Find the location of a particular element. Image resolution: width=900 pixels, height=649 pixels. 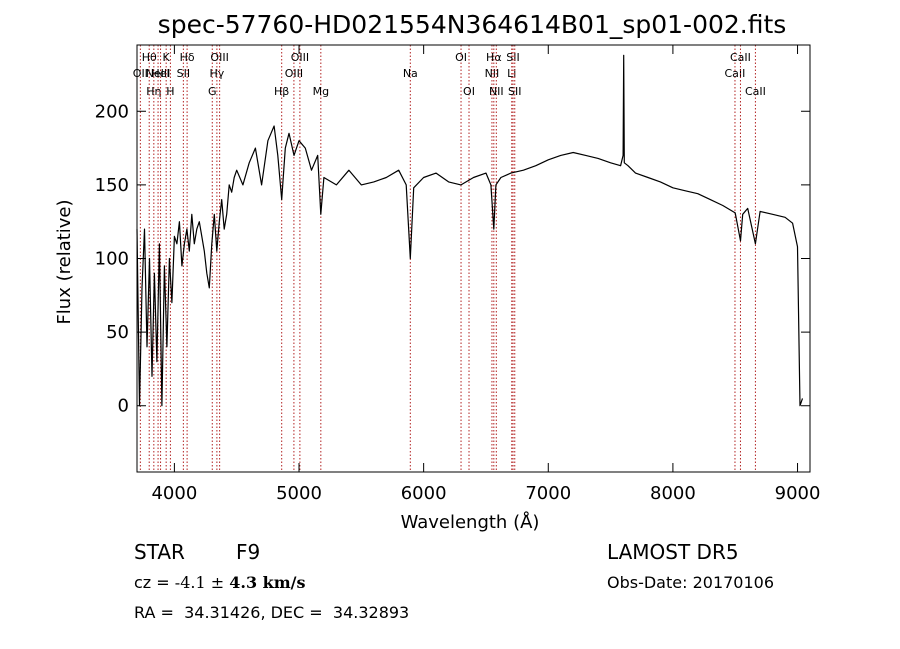

obs-date-value: 20170106 is located at coordinates (733, 582).